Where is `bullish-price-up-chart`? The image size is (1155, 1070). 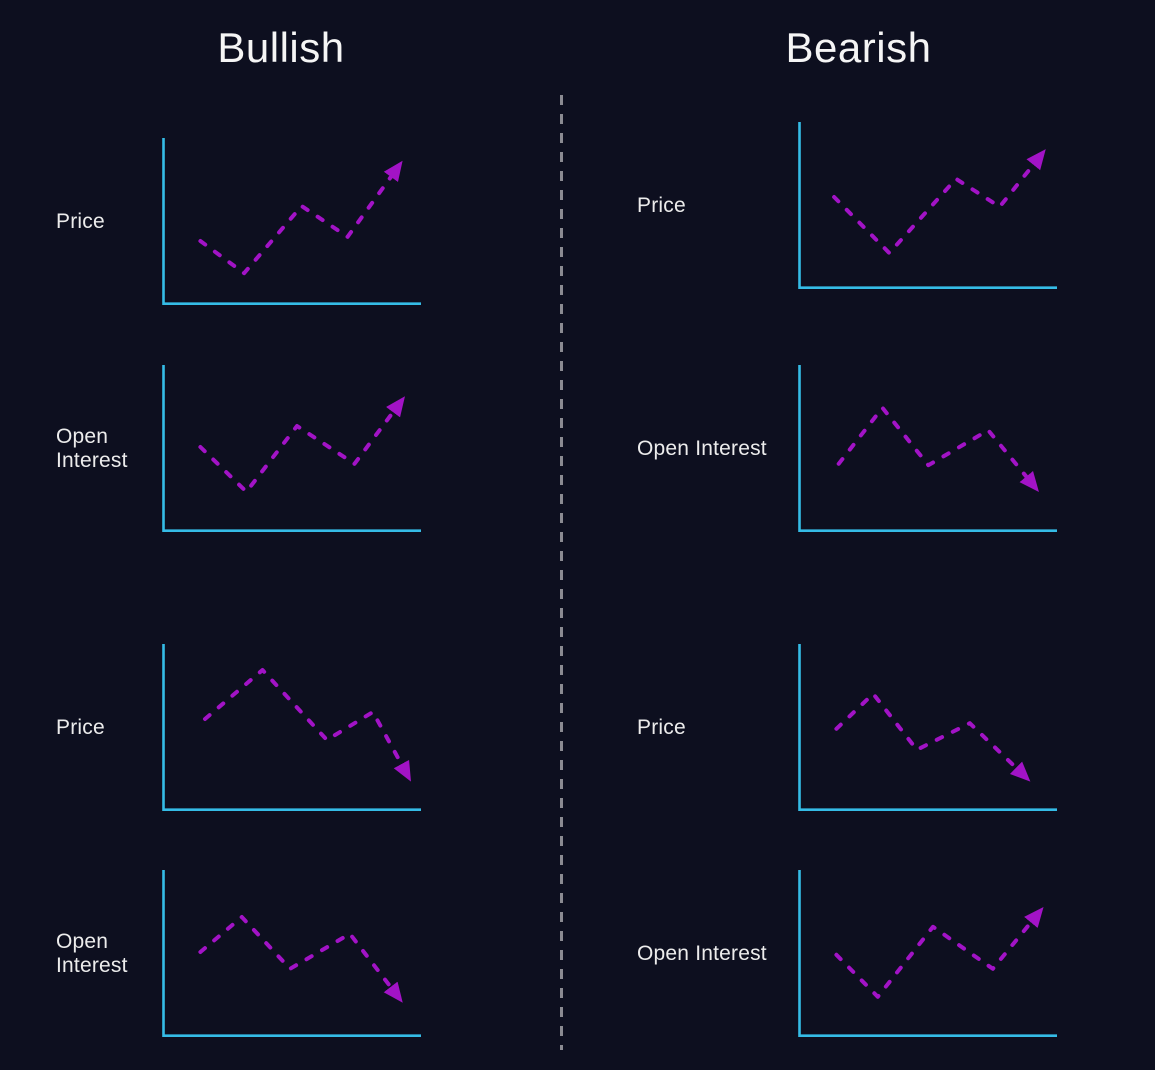 bullish-price-up-chart is located at coordinates (292, 222).